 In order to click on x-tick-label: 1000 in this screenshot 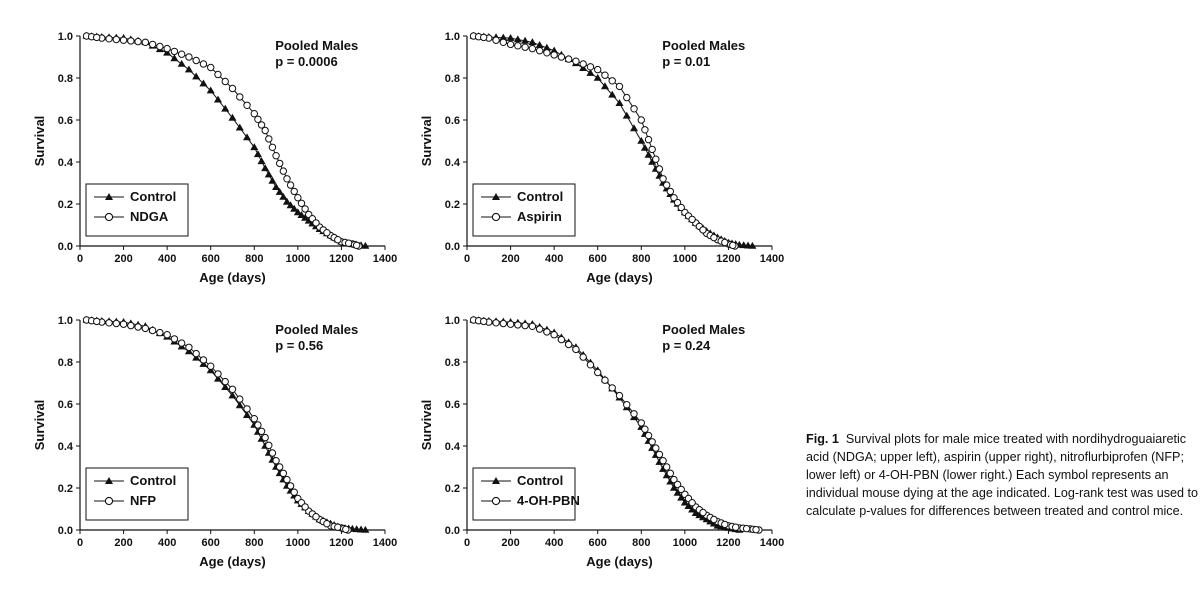, I will do `click(298, 259)`.